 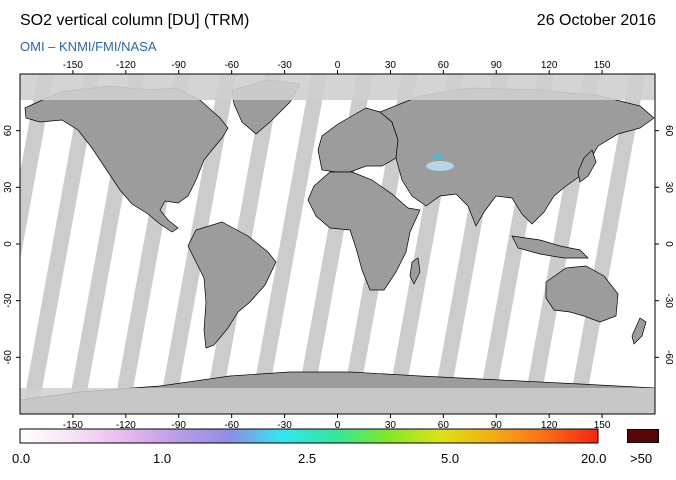 I want to click on new-zealand, so click(x=639, y=331).